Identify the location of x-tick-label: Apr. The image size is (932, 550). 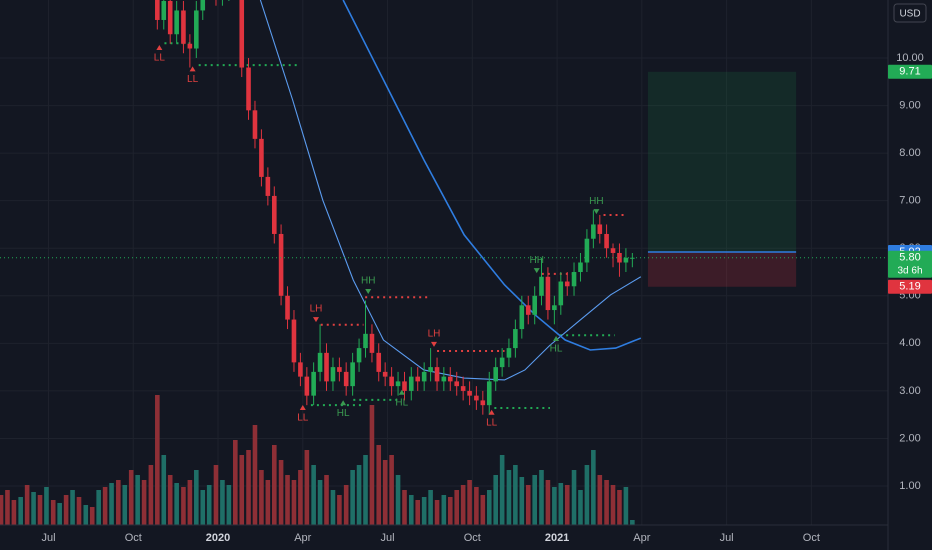
(641, 538).